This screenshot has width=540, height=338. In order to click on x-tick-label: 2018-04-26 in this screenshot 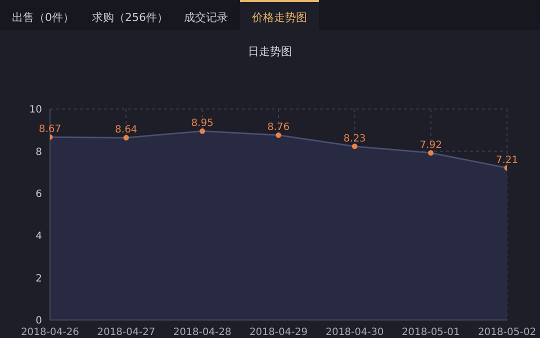, I will do `click(50, 332)`.